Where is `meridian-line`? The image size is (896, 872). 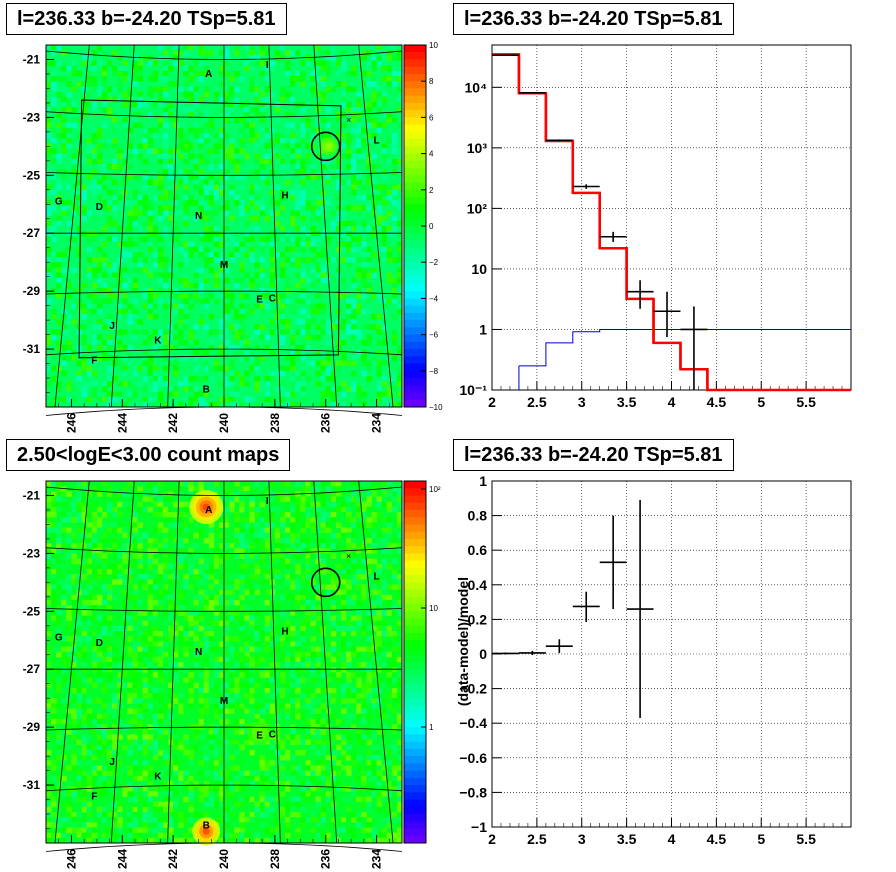
meridian-line is located at coordinates (376, 226).